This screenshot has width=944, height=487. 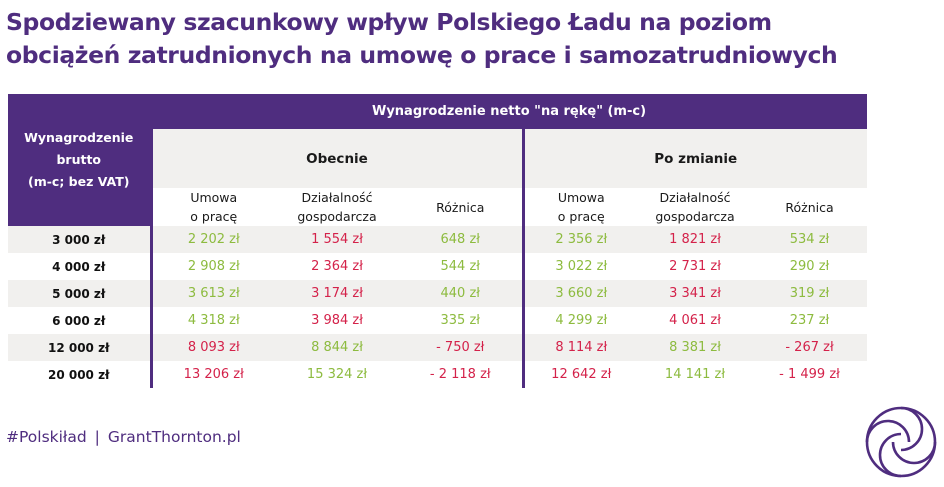 I want to click on brutto-cell: 20 000 zł, so click(x=79, y=374).